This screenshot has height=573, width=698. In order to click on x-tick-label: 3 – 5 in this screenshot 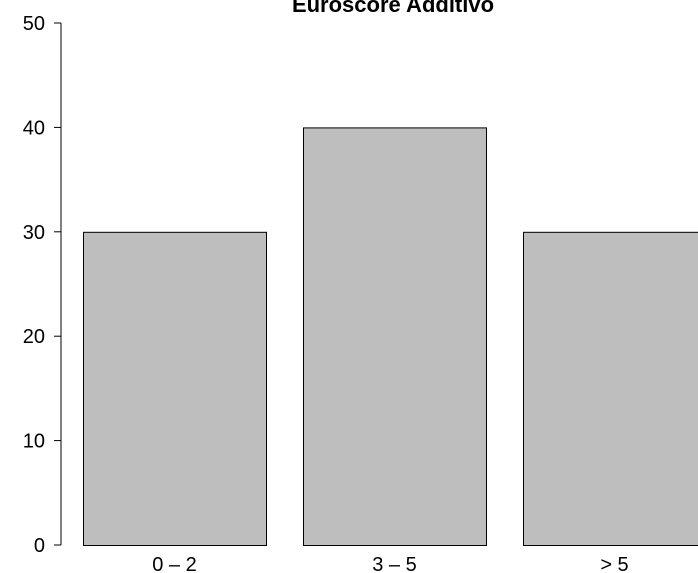, I will do `click(394, 563)`.